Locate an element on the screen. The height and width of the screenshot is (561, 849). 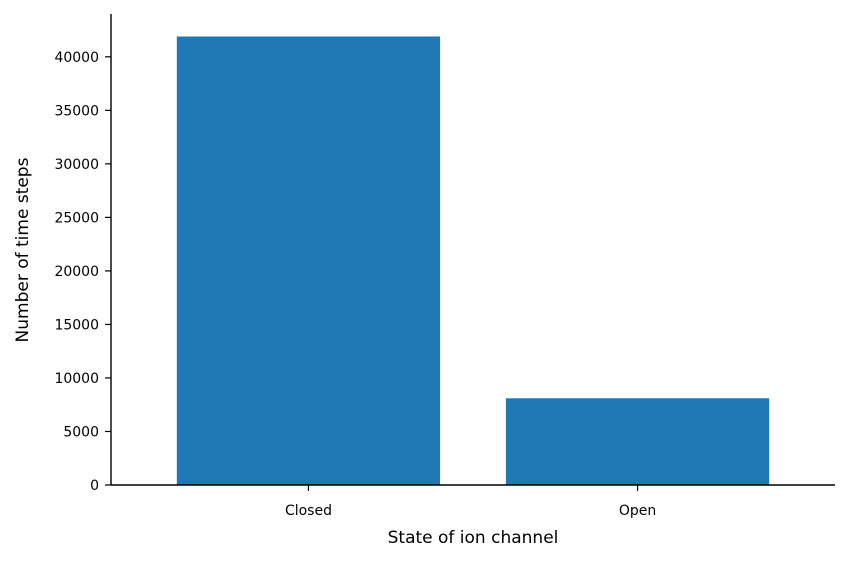
x-tick-label: Open is located at coordinates (637, 511).